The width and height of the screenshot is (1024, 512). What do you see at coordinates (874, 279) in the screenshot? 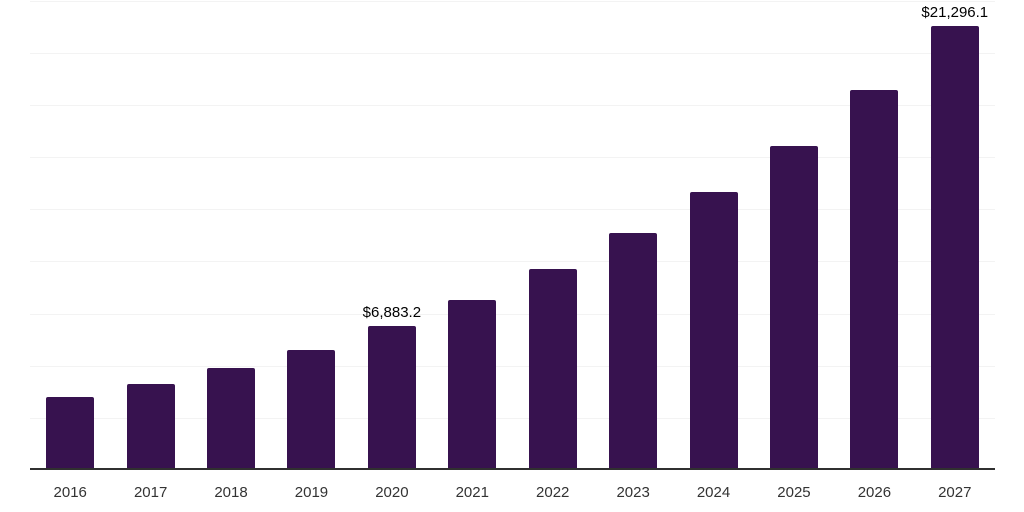
I see `bar-2026` at bounding box center [874, 279].